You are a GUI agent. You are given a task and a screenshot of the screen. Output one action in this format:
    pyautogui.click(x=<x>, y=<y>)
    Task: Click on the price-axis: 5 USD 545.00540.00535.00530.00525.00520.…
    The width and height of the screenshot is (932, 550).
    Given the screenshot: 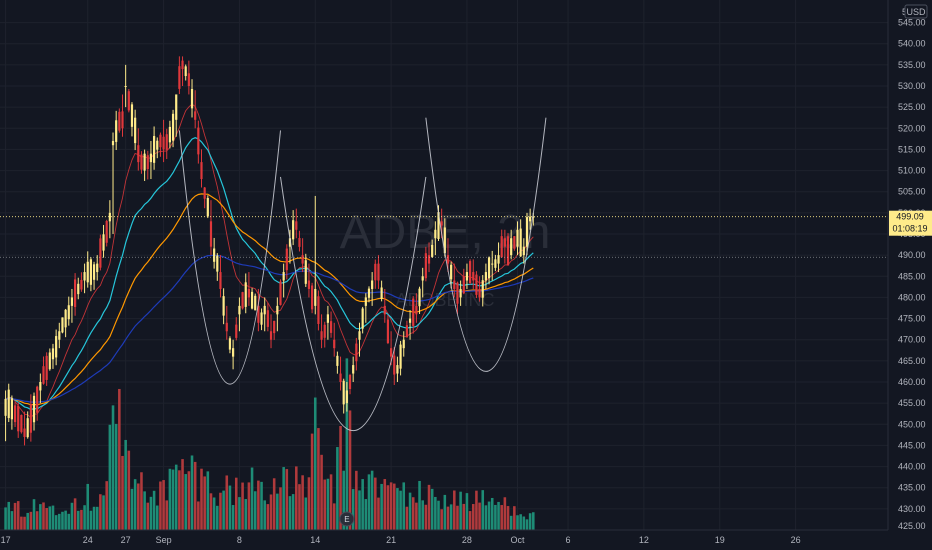 What is the action you would take?
    pyautogui.click(x=909, y=275)
    